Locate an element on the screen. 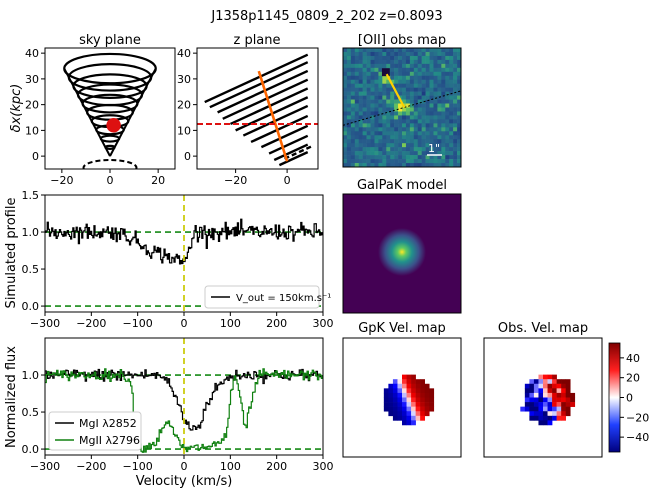  gpk-vel-map-panel: GpK Vel. map is located at coordinates (402, 389).